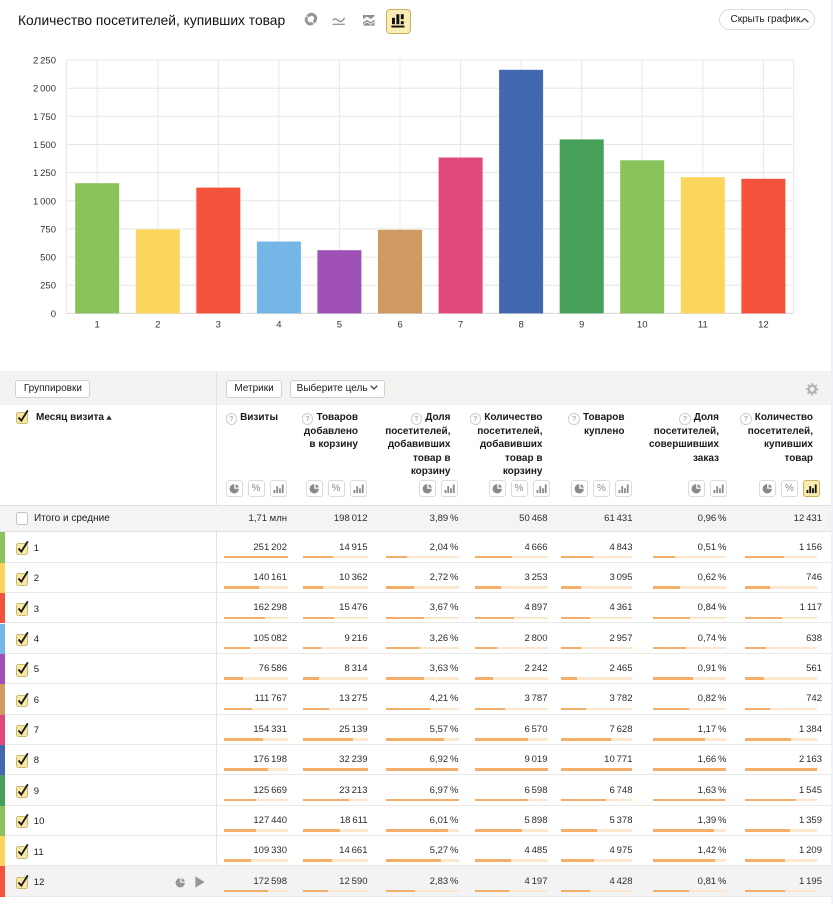 This screenshot has width=833, height=904. I want to click on svg-text: 750, so click(48, 229).